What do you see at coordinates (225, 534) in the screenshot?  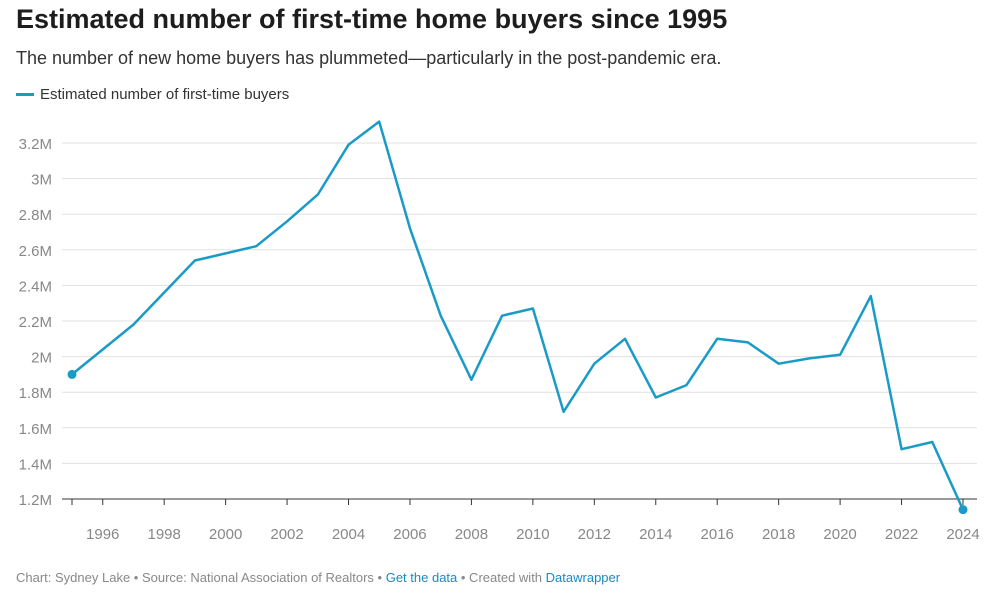 I see `x-tick-label: 2000` at bounding box center [225, 534].